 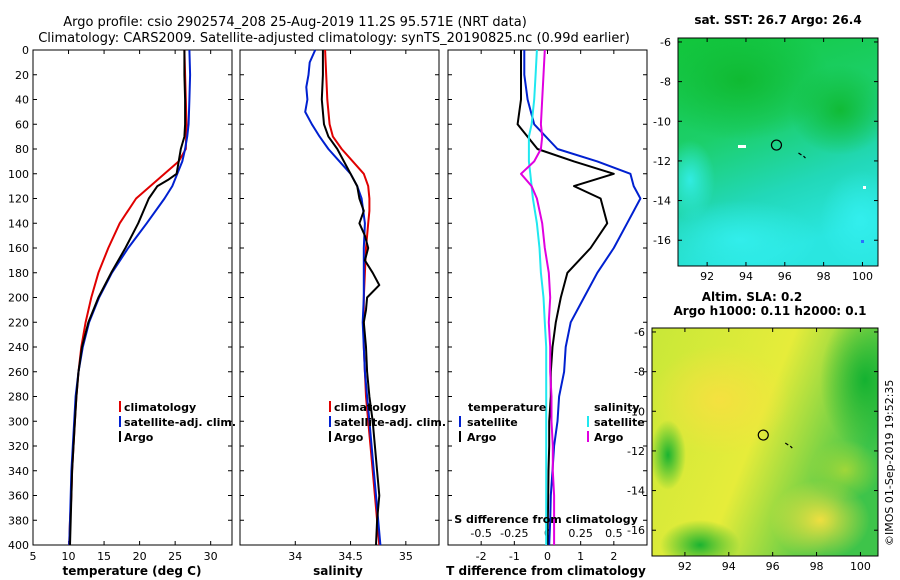 I want to click on depth-tick-label: 320, so click(x=18, y=446).